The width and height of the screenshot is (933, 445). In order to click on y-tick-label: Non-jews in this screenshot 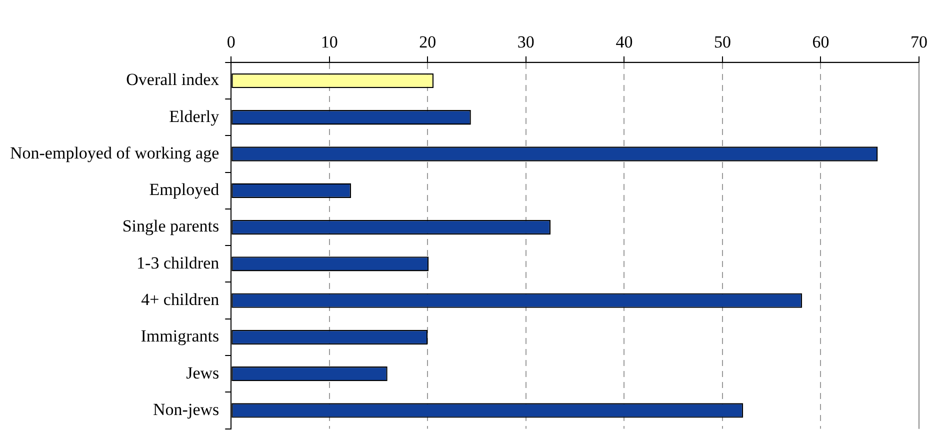, I will do `click(186, 409)`.